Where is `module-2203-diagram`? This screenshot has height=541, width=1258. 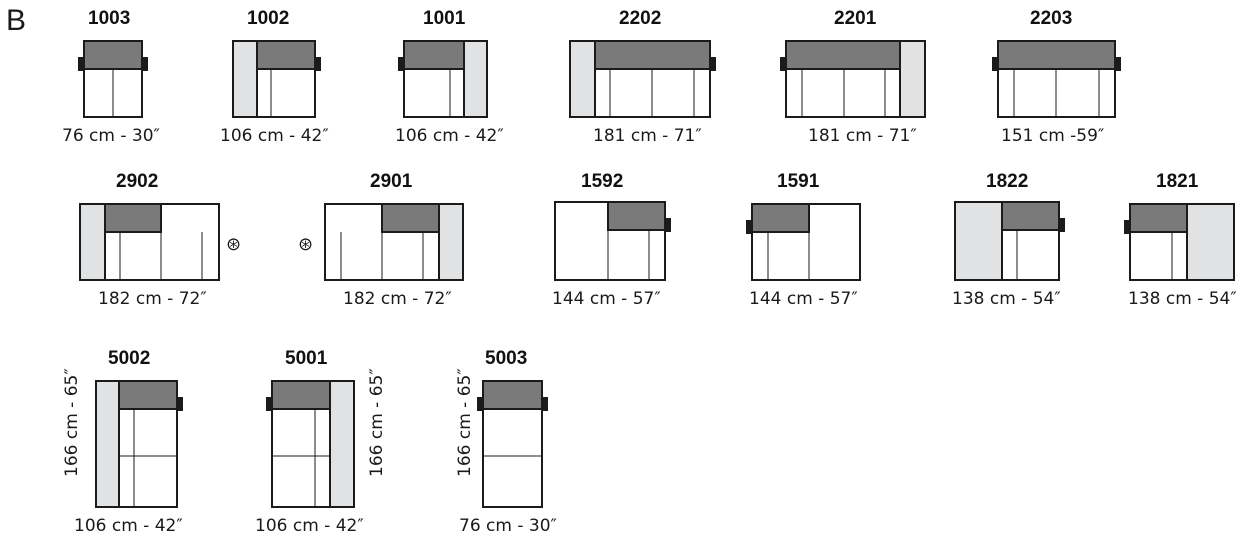
module-2203-diagram is located at coordinates (1056, 79).